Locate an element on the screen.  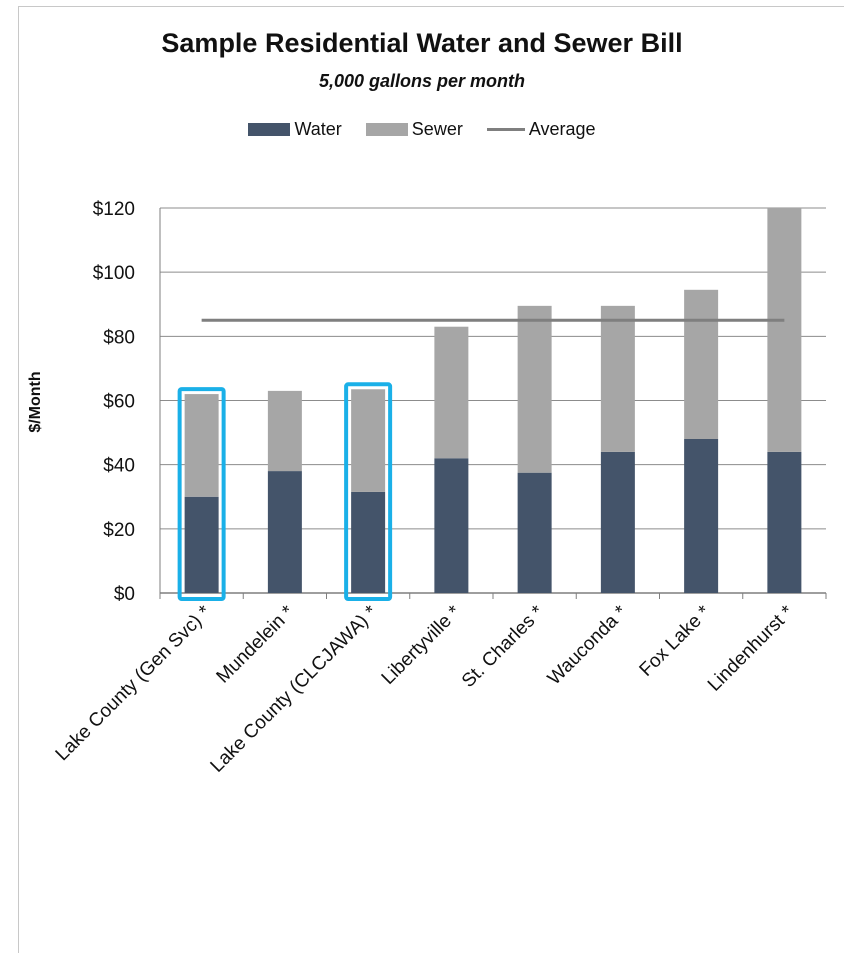
legend-item-sewer: Sewer is located at coordinates (414, 129).